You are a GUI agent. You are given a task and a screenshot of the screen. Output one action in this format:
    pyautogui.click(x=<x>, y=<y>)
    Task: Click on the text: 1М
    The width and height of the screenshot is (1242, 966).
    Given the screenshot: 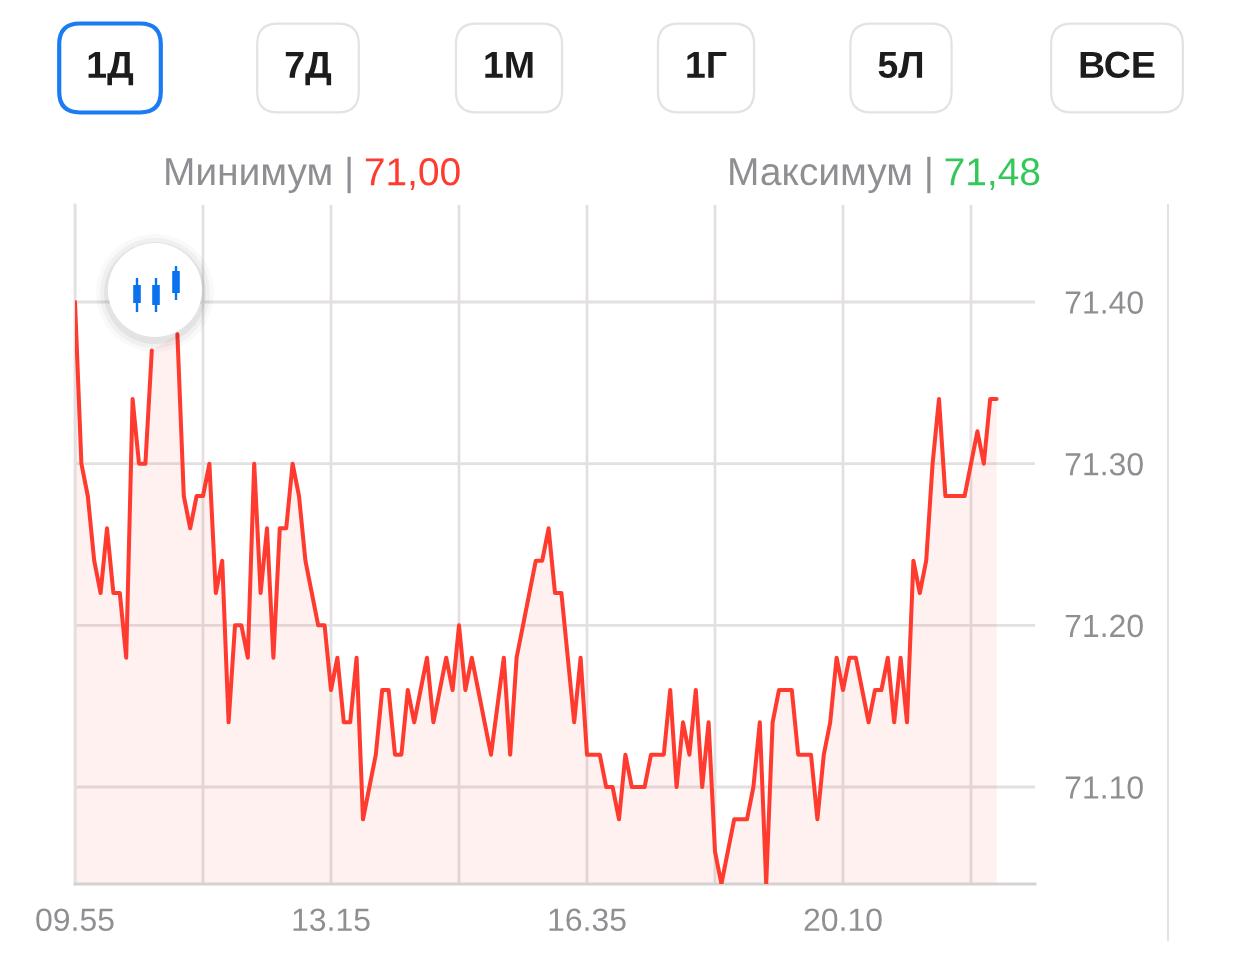 What is the action you would take?
    pyautogui.click(x=509, y=64)
    